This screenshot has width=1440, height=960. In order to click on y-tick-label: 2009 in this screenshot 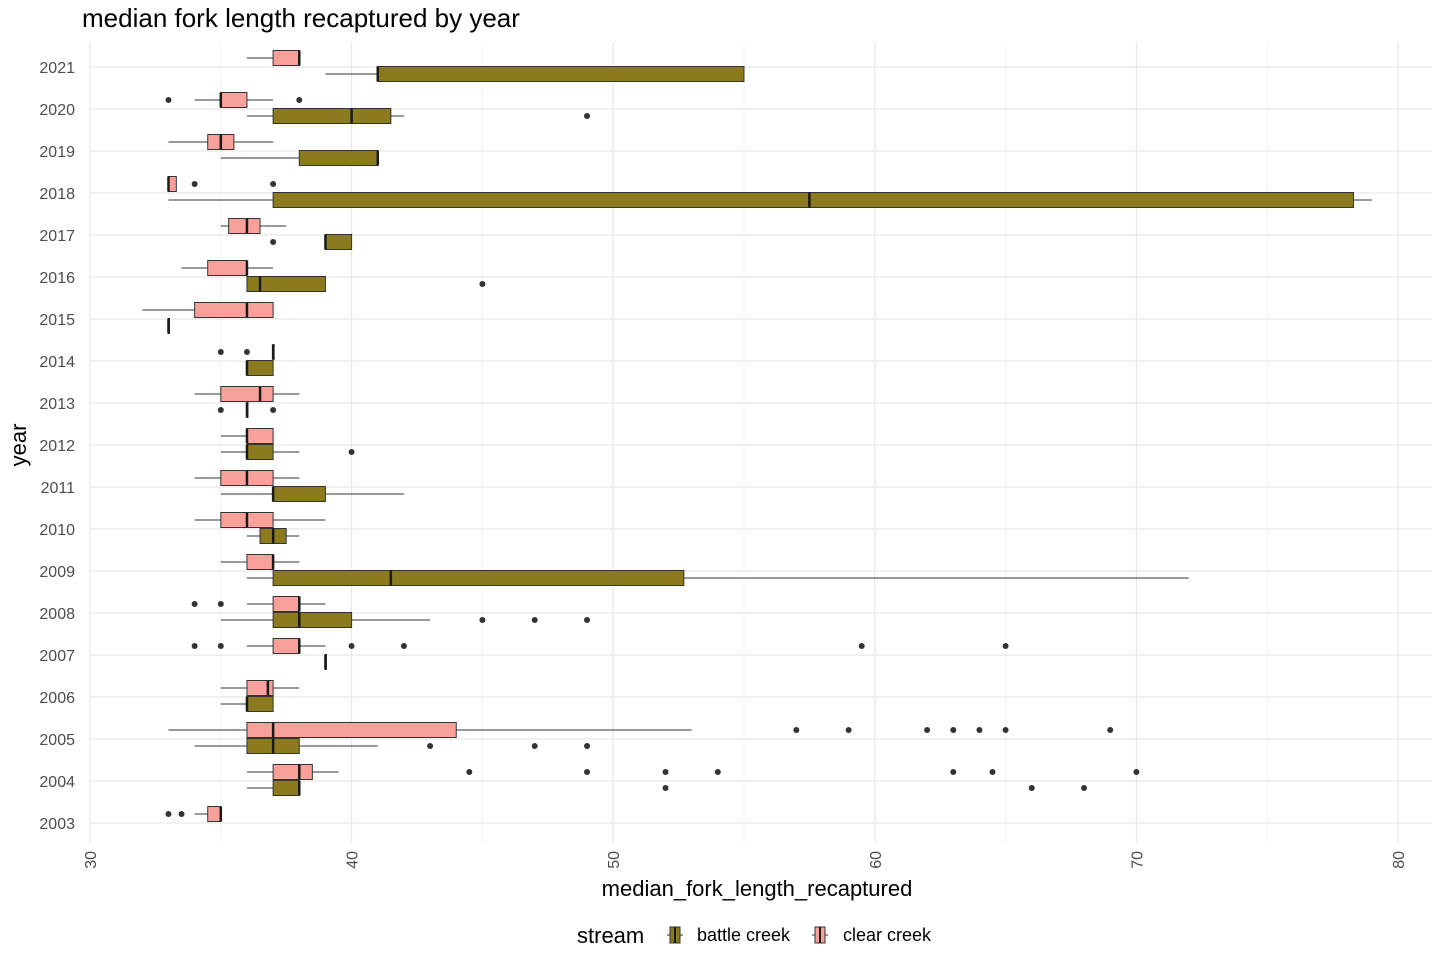, I will do `click(57, 572)`.